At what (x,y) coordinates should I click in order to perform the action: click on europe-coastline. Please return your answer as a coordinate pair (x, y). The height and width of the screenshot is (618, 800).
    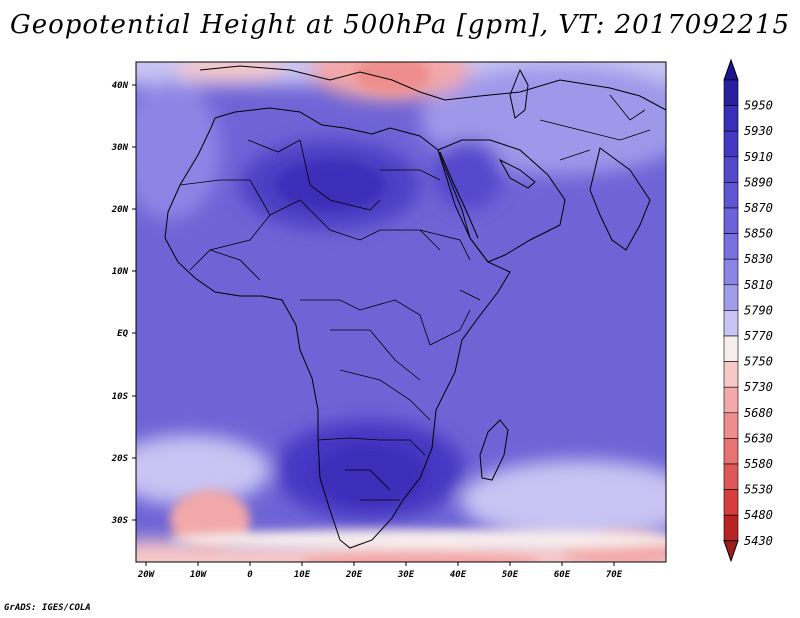
    Looking at the image, I should click on (432, 88).